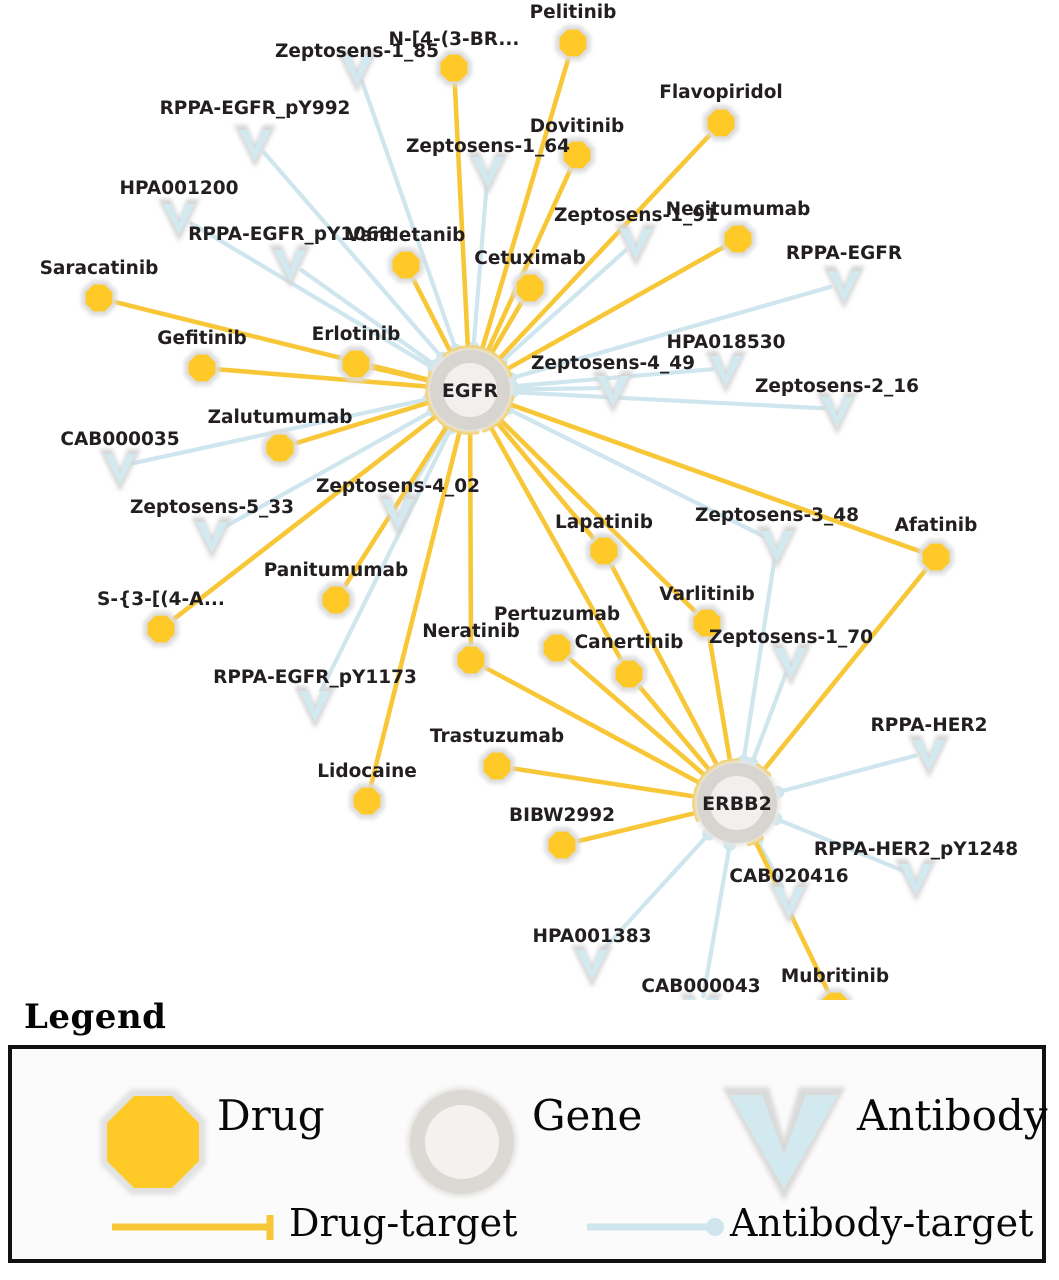  Describe the element at coordinates (95, 1017) in the screenshot. I see `legend-title: Legend` at that location.